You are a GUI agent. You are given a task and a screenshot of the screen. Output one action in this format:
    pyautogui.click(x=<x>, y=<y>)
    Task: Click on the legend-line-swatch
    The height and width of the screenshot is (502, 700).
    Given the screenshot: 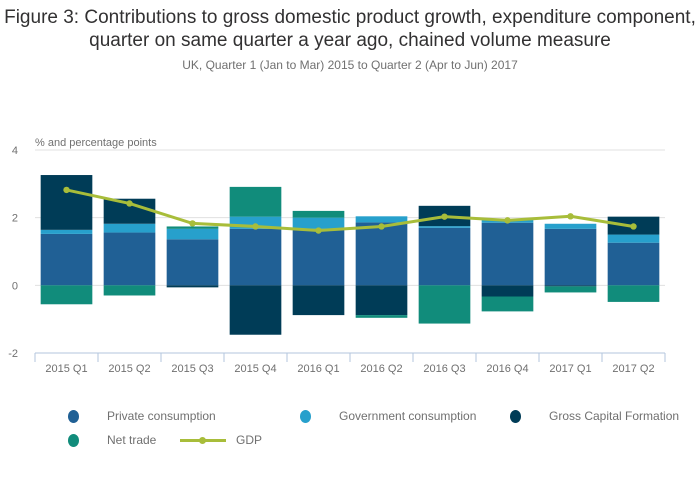 What is the action you would take?
    pyautogui.click(x=203, y=440)
    